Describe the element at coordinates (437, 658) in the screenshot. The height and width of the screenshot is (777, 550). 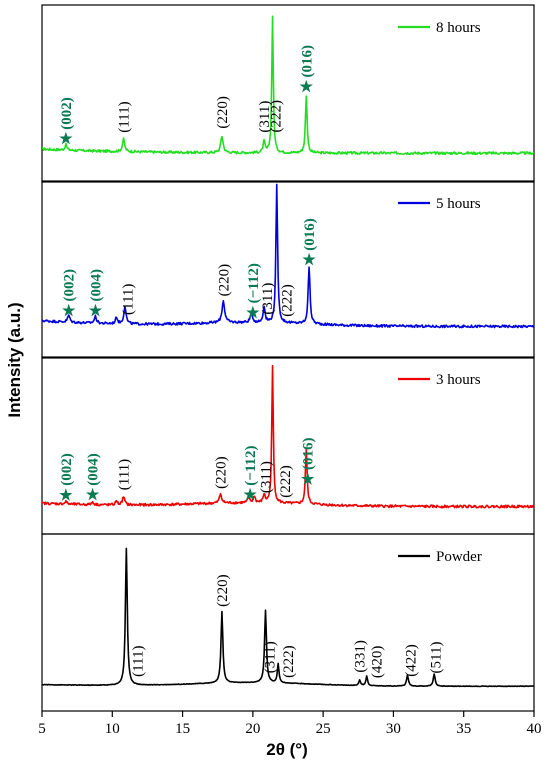
I see `peak-label: (511)` at that location.